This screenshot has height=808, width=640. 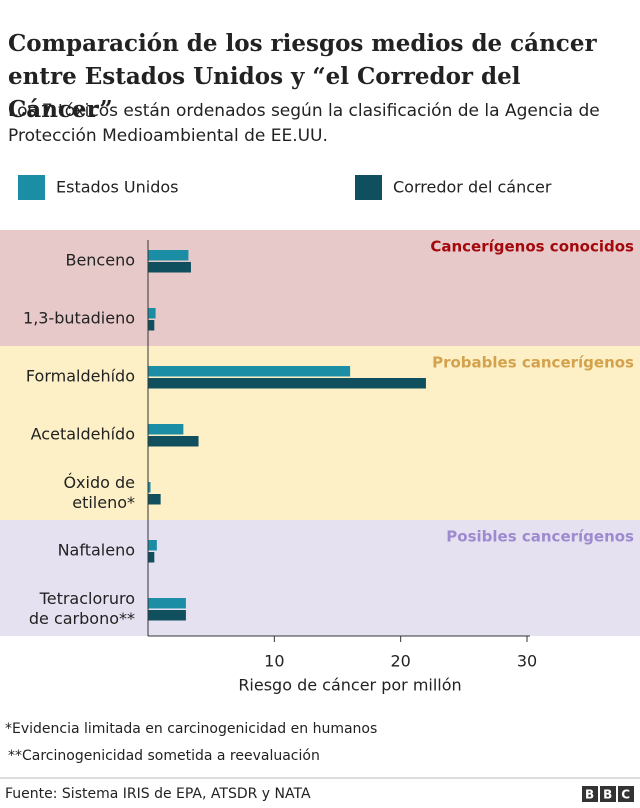 I want to click on category-label: Formaldehído, so click(x=80, y=376).